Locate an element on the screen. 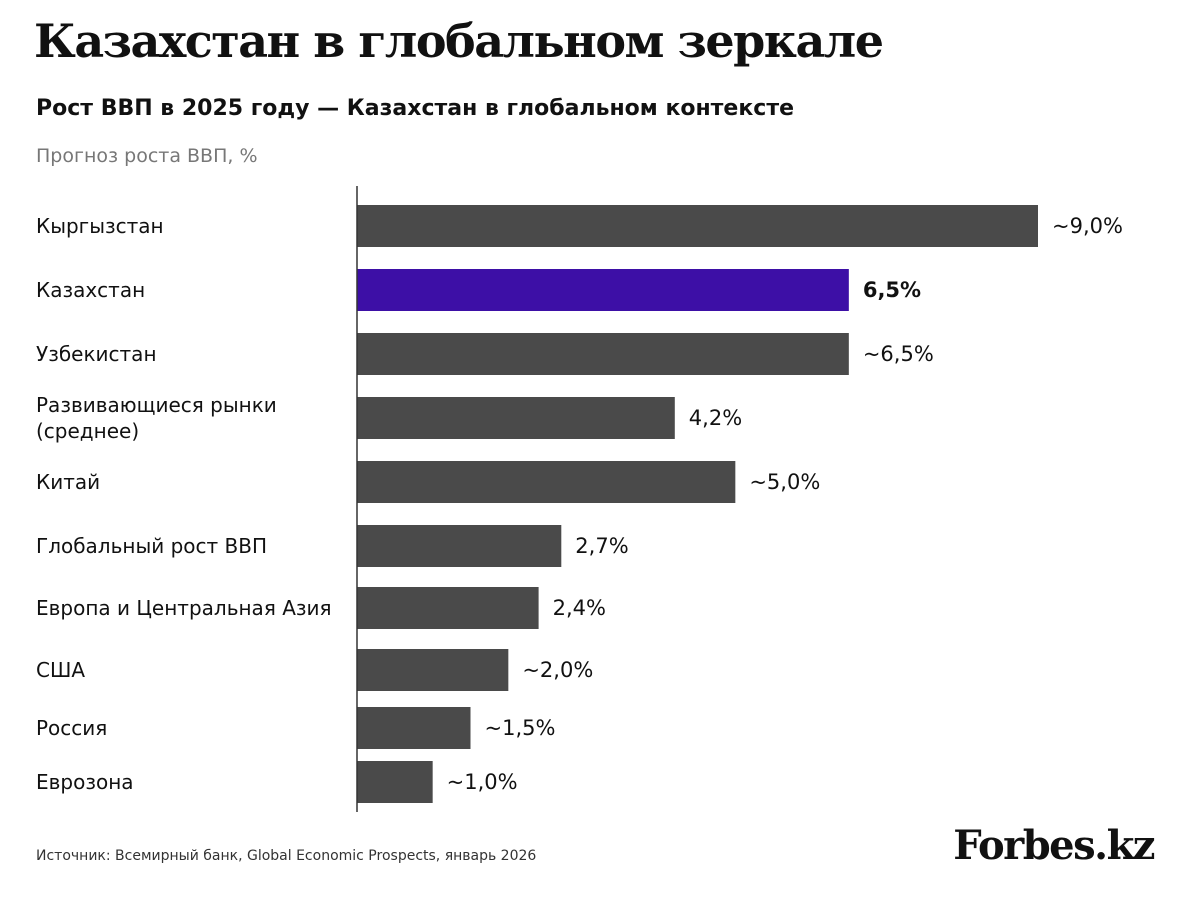  category-label: США is located at coordinates (60, 670).